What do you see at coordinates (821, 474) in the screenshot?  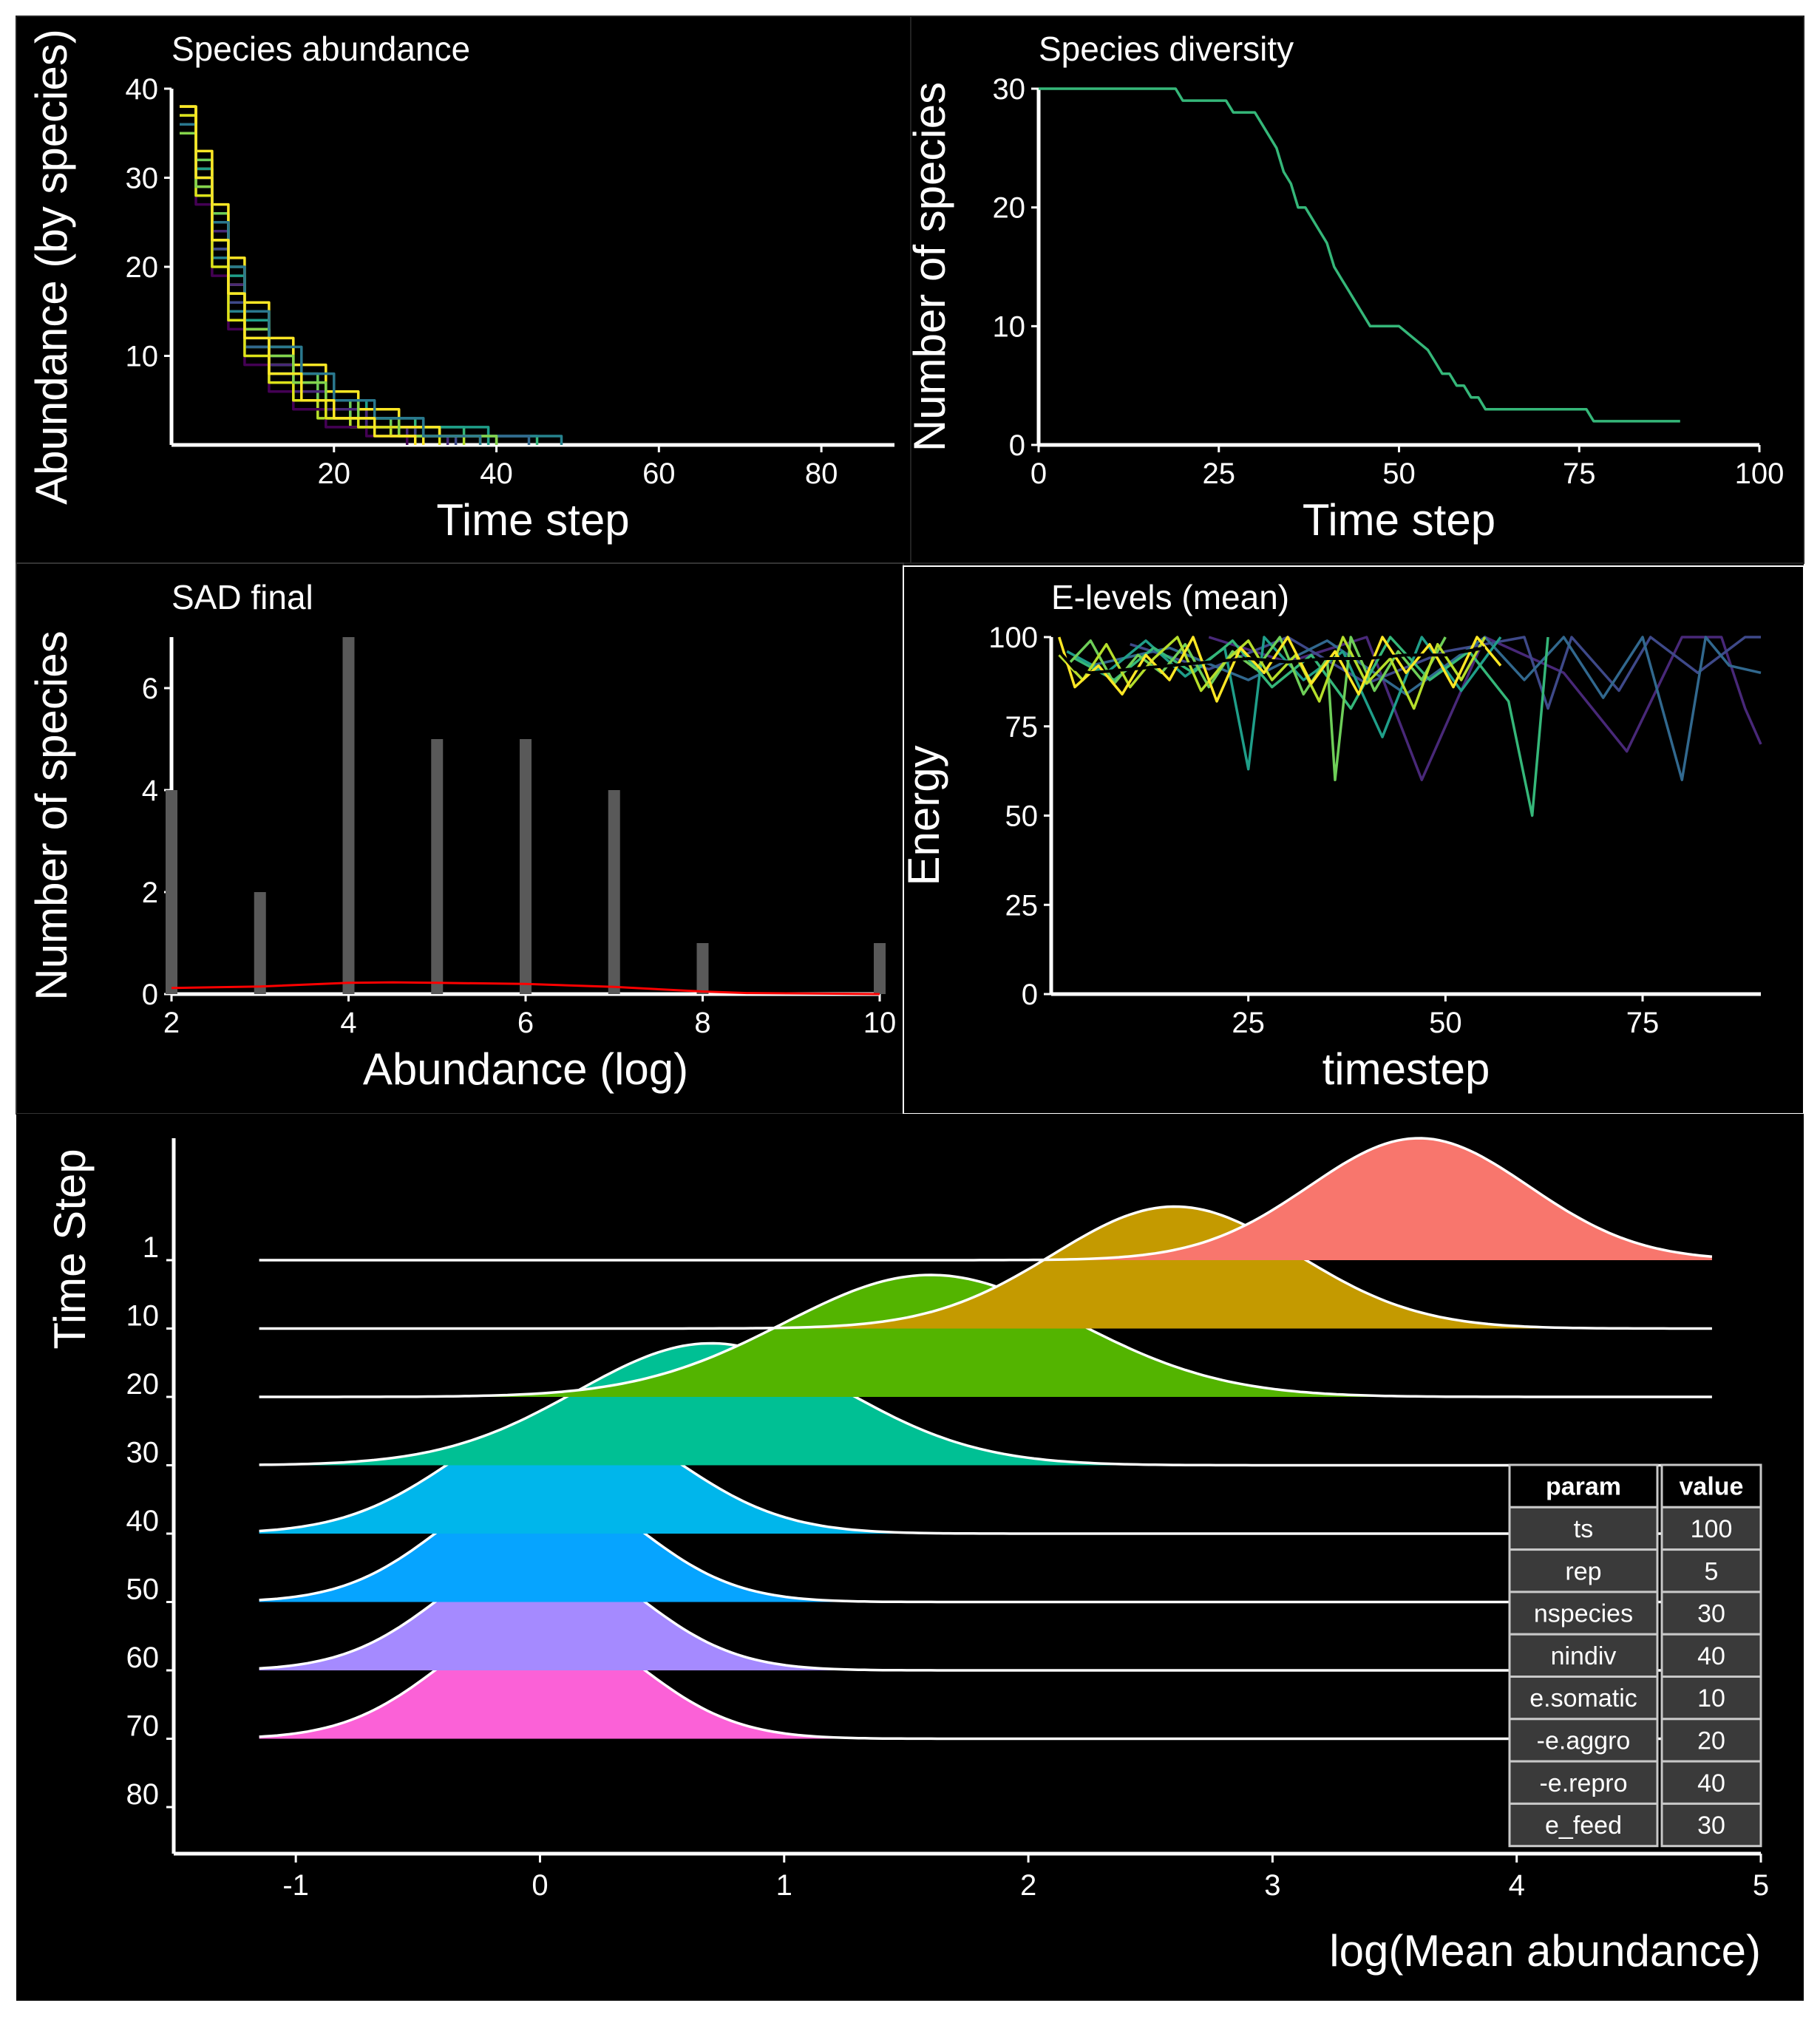 I see `x-tick-label: 80` at bounding box center [821, 474].